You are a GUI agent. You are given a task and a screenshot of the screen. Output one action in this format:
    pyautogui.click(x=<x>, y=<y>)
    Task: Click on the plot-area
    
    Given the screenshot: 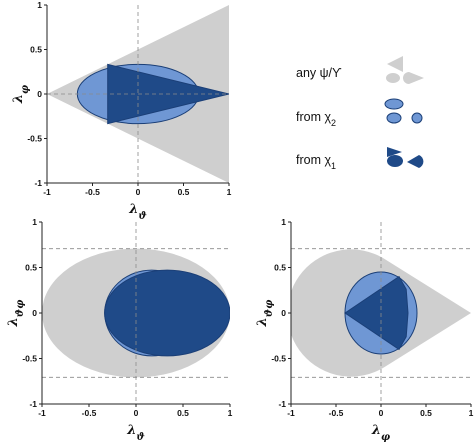 What is the action you would take?
    pyautogui.click(x=381, y=313)
    